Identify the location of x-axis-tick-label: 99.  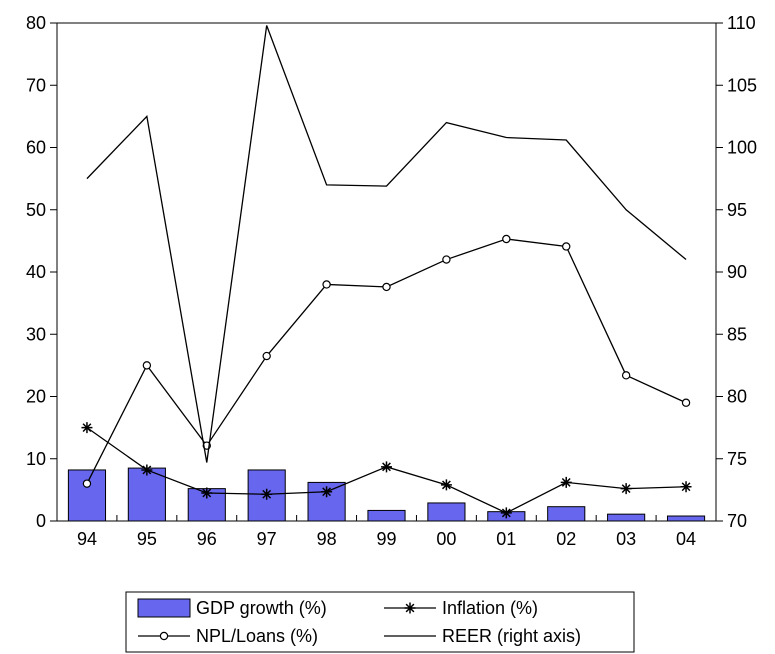
(386, 539).